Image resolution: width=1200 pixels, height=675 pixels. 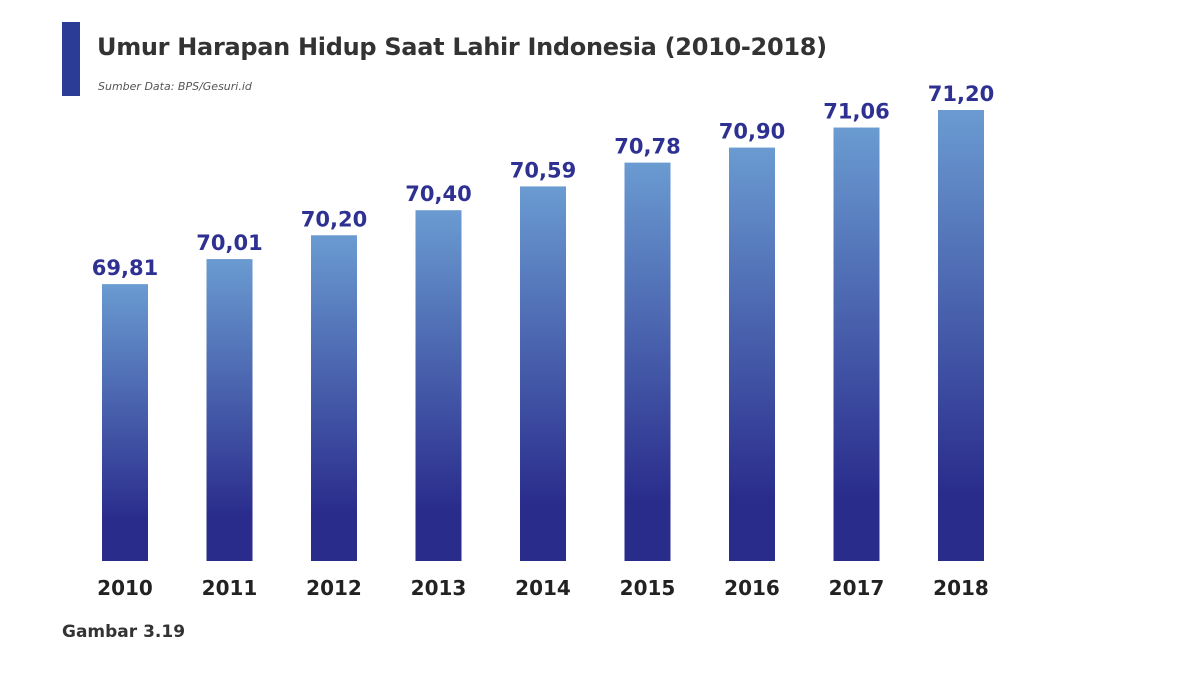 What do you see at coordinates (857, 588) in the screenshot?
I see `x-tick-label-2017: 2017` at bounding box center [857, 588].